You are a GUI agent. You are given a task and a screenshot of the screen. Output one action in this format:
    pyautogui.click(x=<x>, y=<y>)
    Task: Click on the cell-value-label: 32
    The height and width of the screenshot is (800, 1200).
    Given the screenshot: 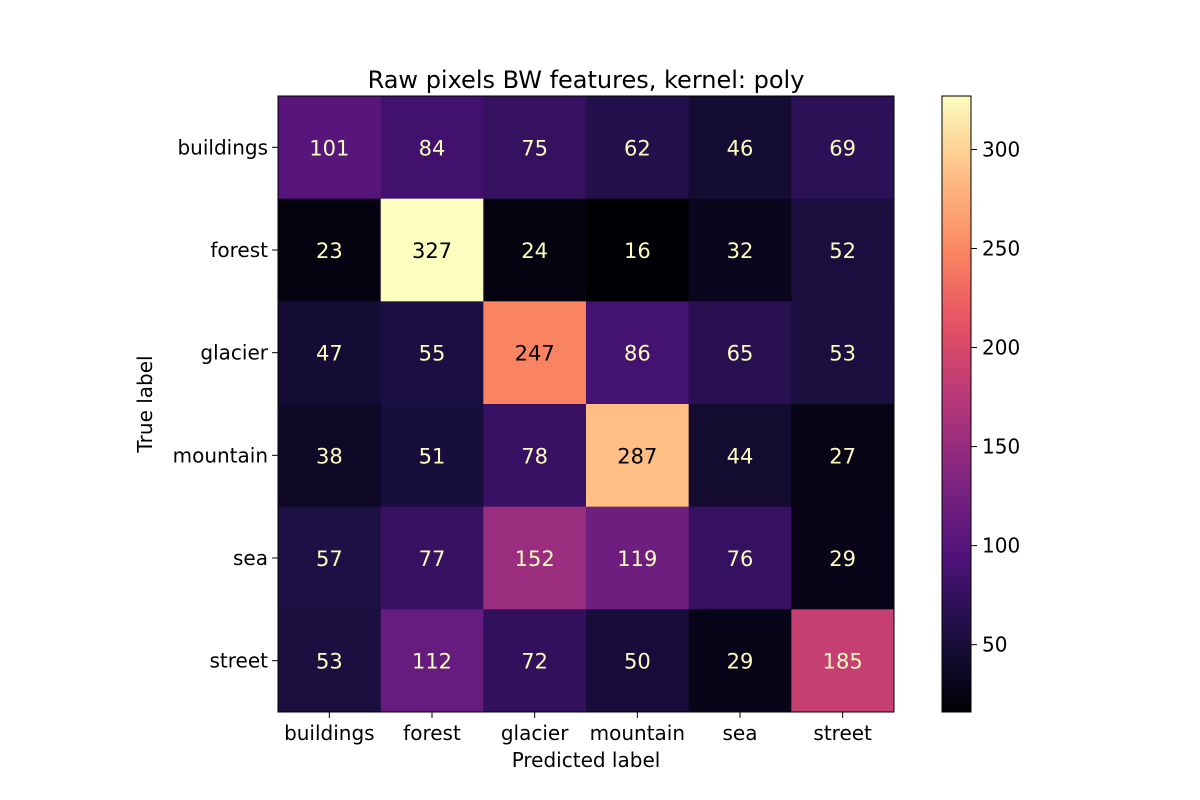 What is the action you would take?
    pyautogui.click(x=740, y=251)
    